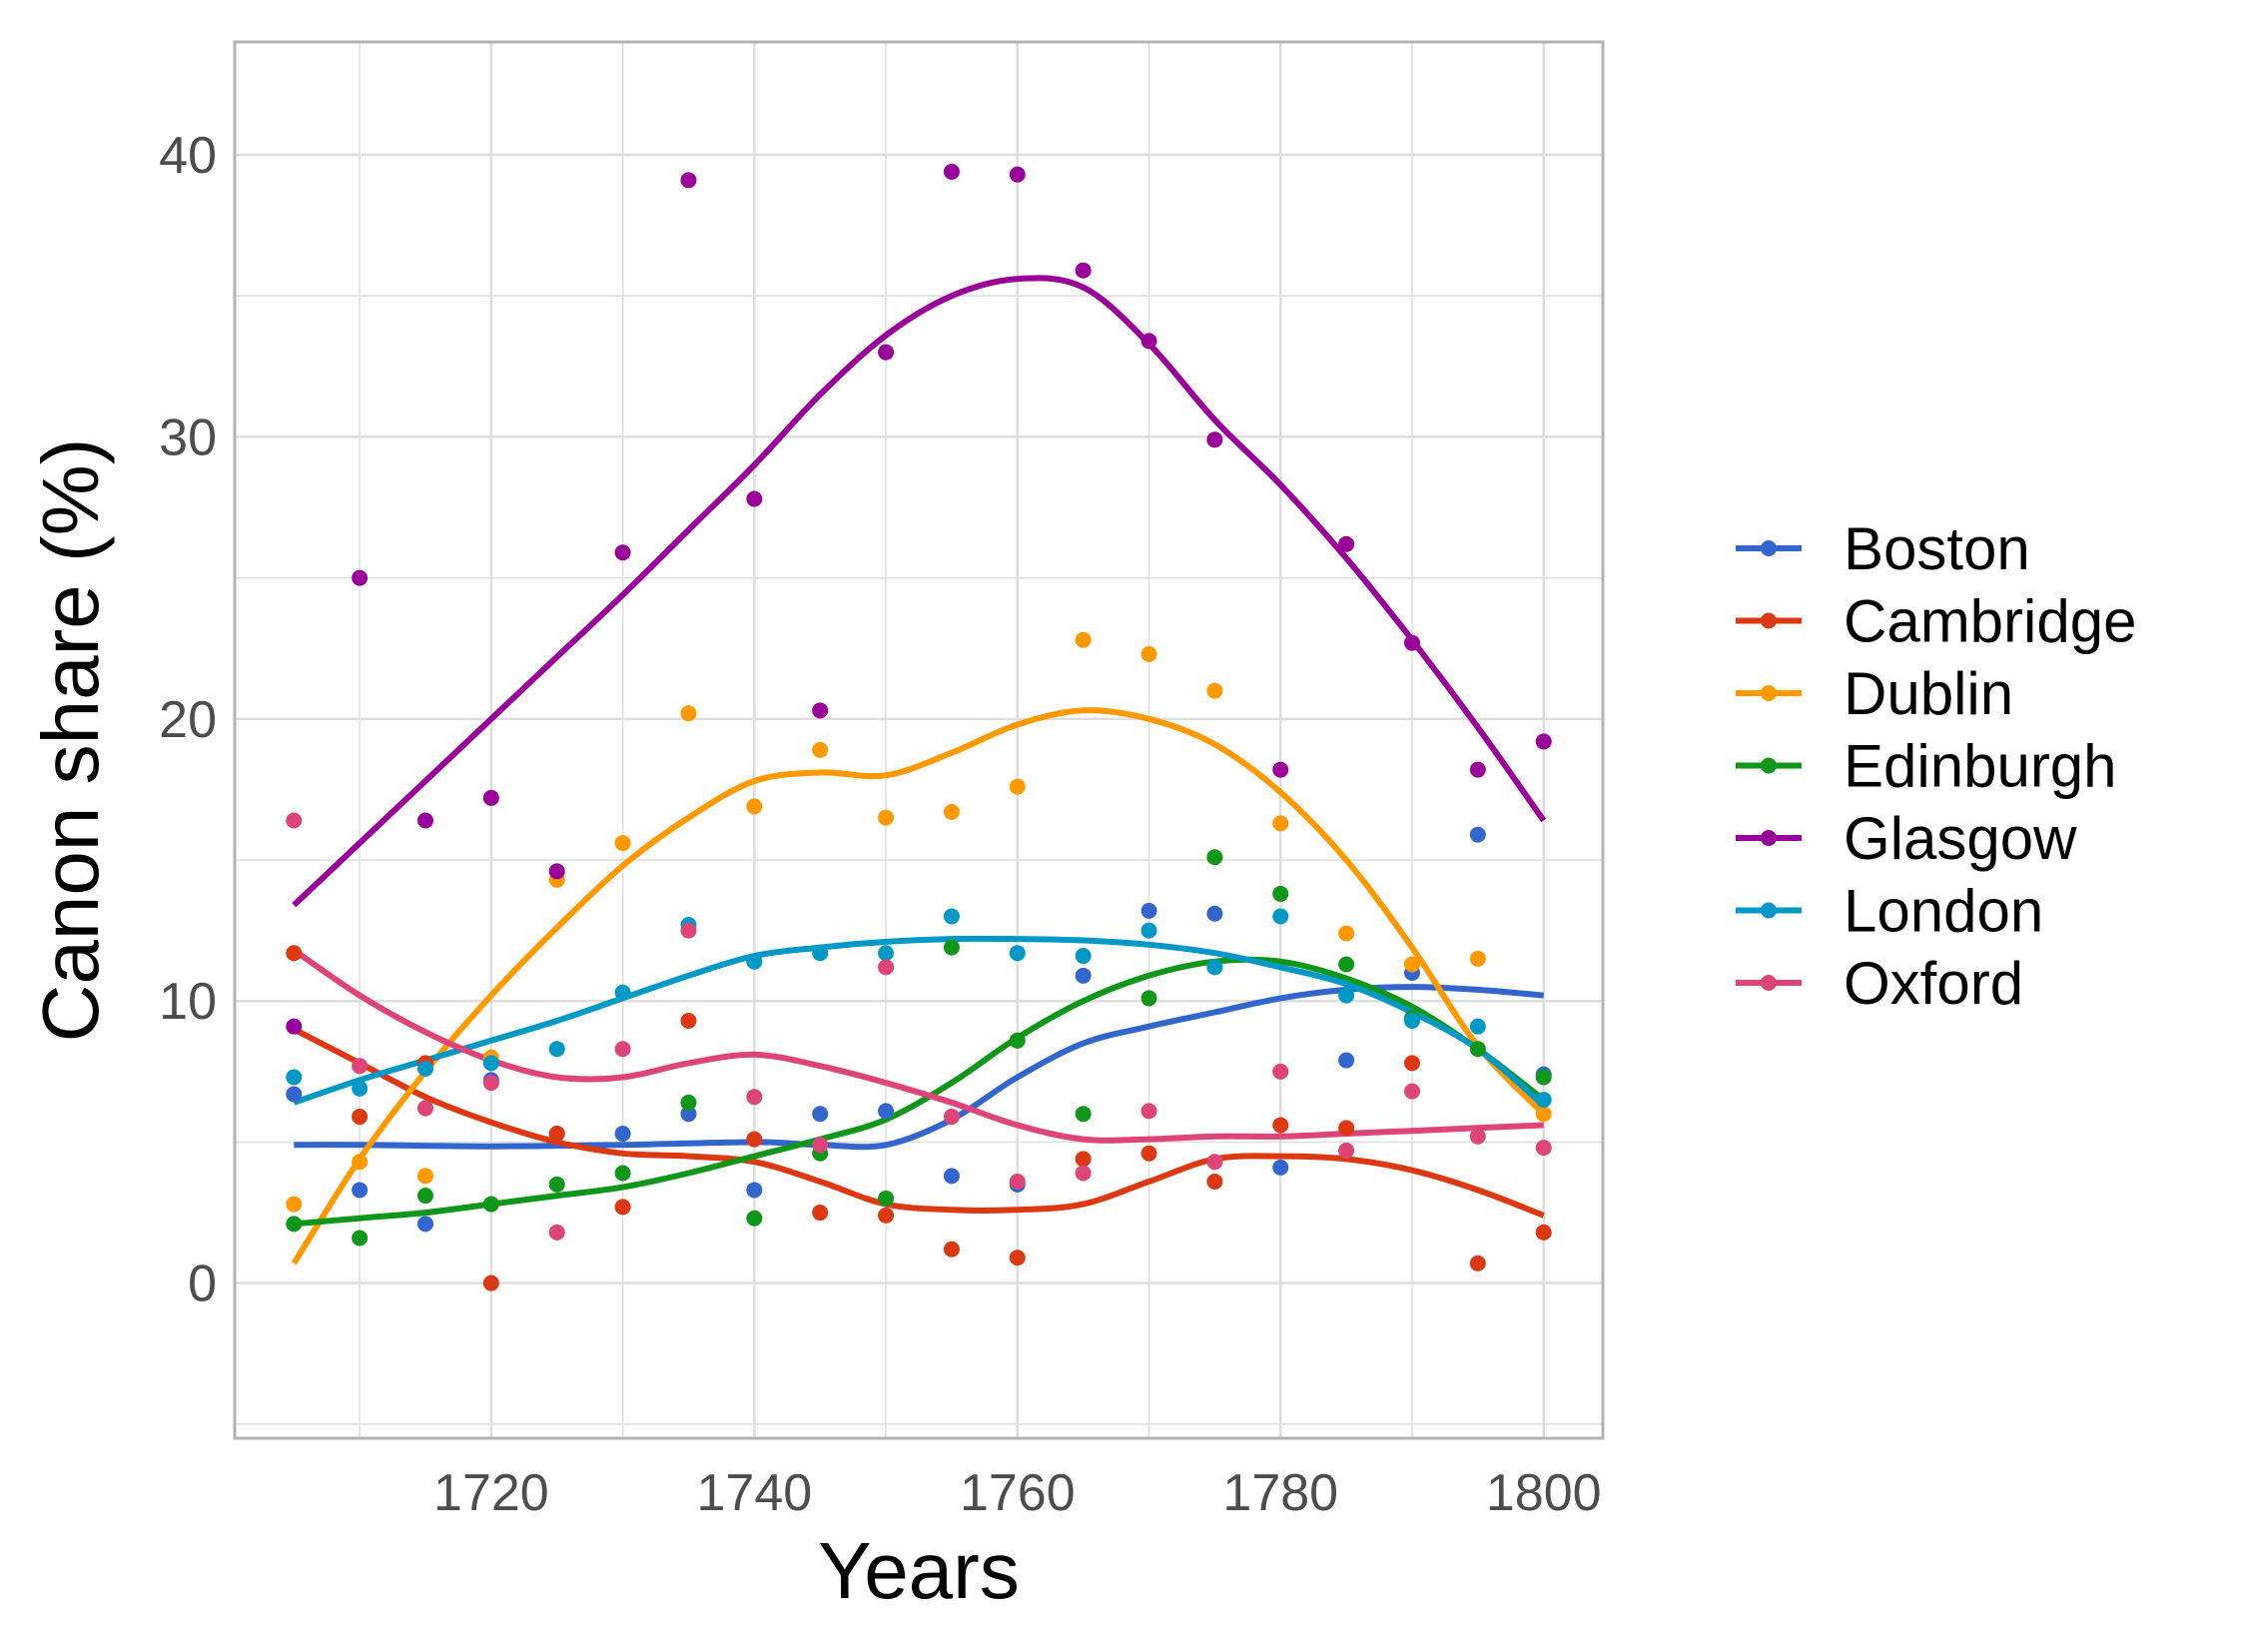  Describe the element at coordinates (188, 1002) in the screenshot. I see `y-tick-label: 10` at that location.